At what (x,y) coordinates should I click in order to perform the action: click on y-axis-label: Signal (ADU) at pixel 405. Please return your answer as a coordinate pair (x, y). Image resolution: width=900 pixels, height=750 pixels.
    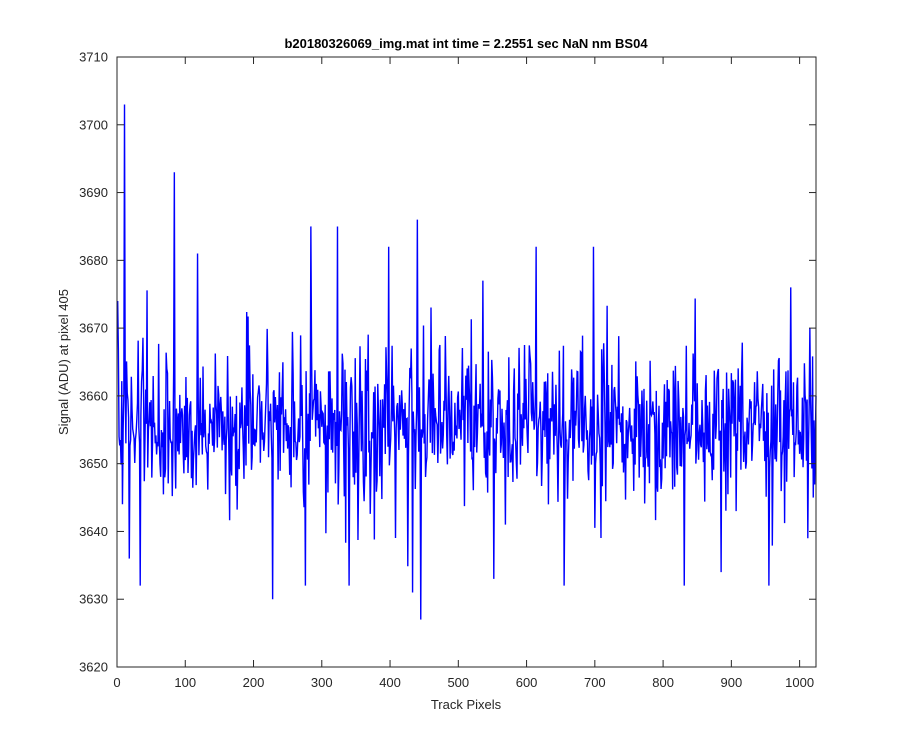
    Looking at the image, I should click on (63, 362).